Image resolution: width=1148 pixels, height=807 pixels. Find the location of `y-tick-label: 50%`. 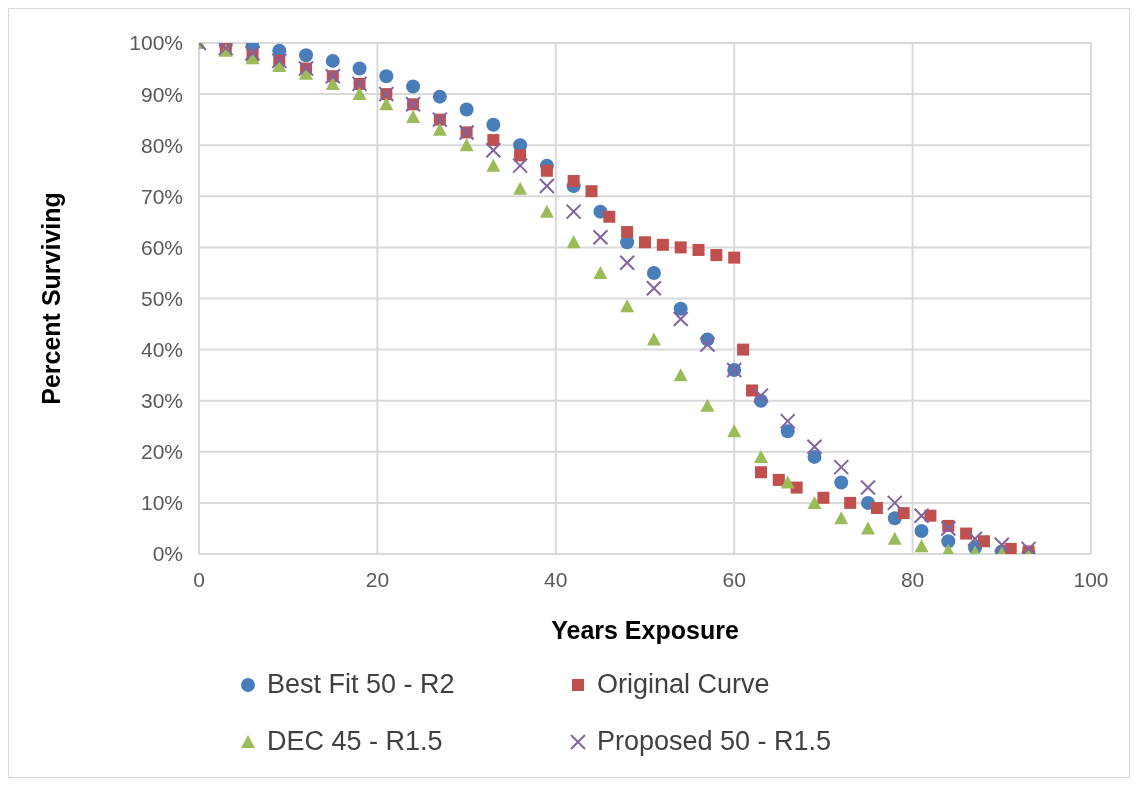

y-tick-label: 50% is located at coordinates (161, 298).